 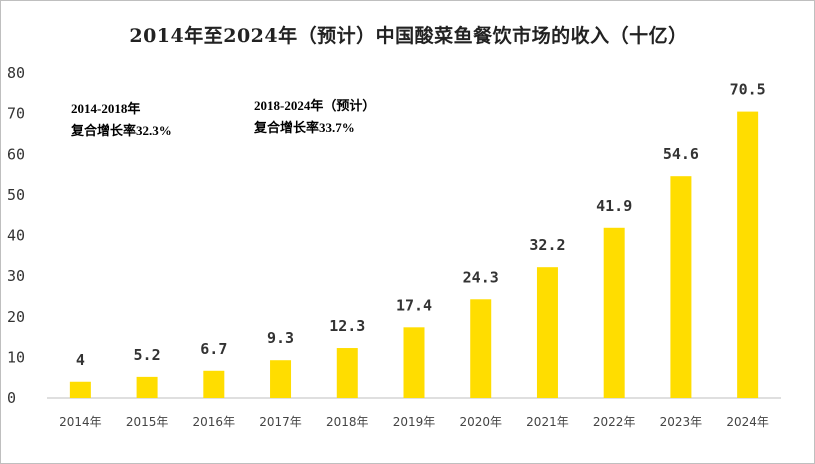 What do you see at coordinates (747, 422) in the screenshot?
I see `x-tick-label: 2024年` at bounding box center [747, 422].